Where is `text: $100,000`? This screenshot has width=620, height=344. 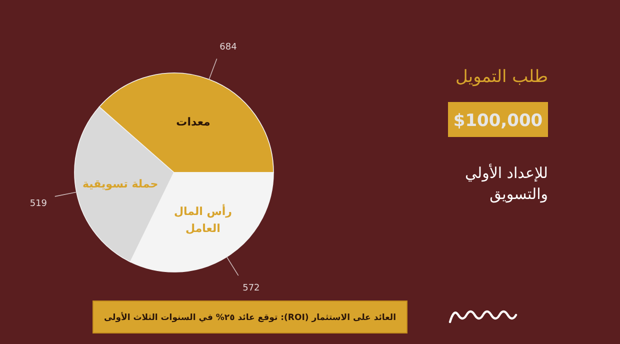
text: $100,000 is located at coordinates (498, 121).